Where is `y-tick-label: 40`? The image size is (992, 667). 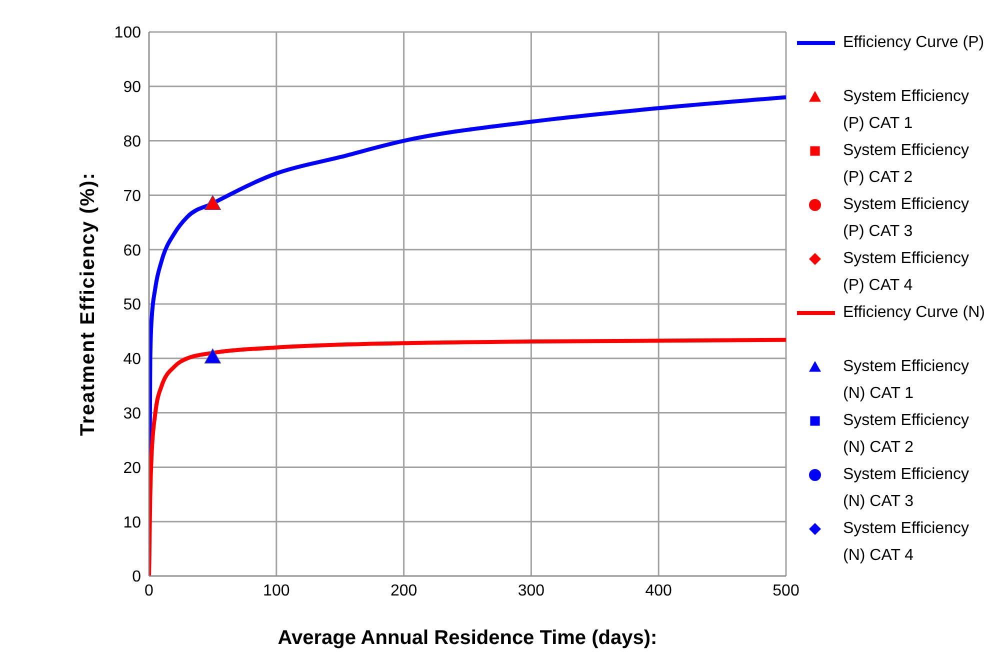 y-tick-label: 40 is located at coordinates (132, 359).